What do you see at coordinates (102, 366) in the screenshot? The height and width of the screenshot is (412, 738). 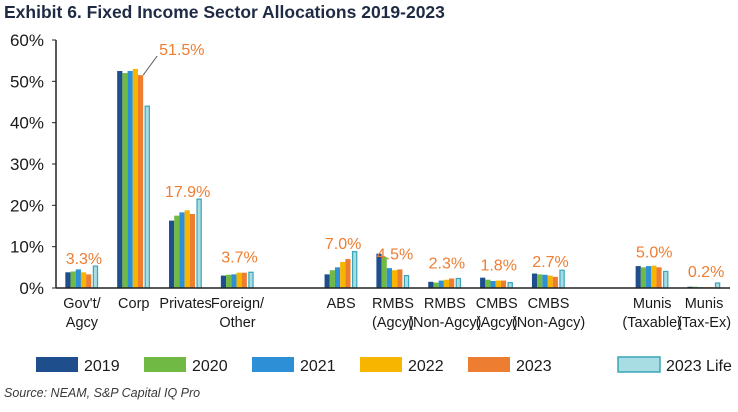 I see `legend-label: 2019` at bounding box center [102, 366].